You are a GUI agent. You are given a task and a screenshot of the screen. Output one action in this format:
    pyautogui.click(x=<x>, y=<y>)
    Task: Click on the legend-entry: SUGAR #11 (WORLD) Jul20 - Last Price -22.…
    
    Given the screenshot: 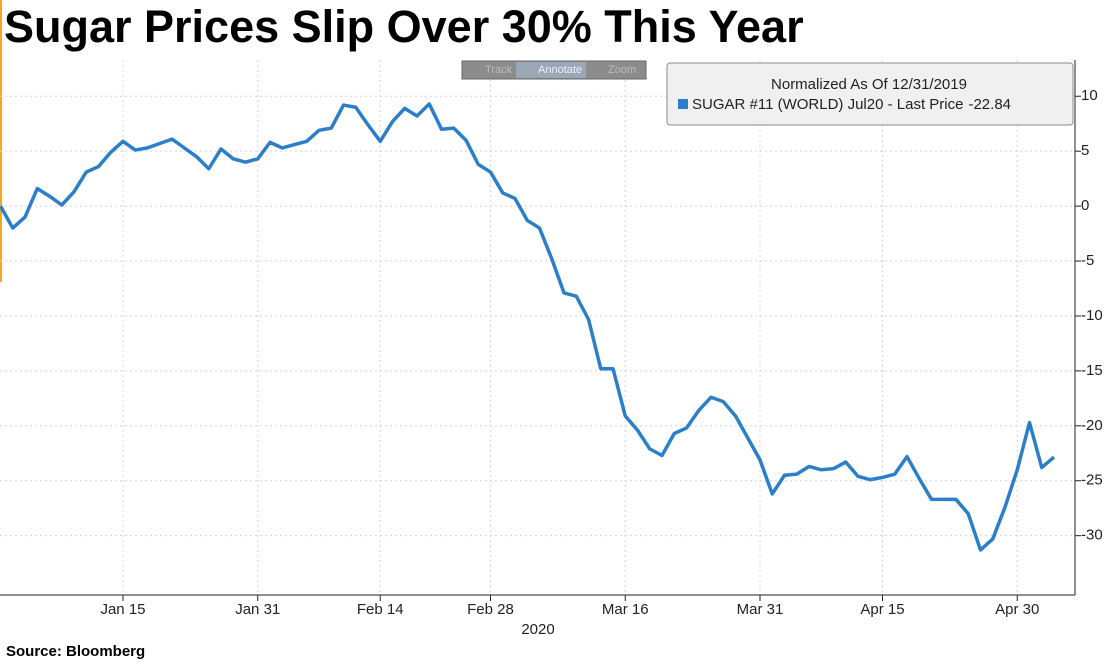 What is the action you would take?
    pyautogui.click(x=851, y=104)
    